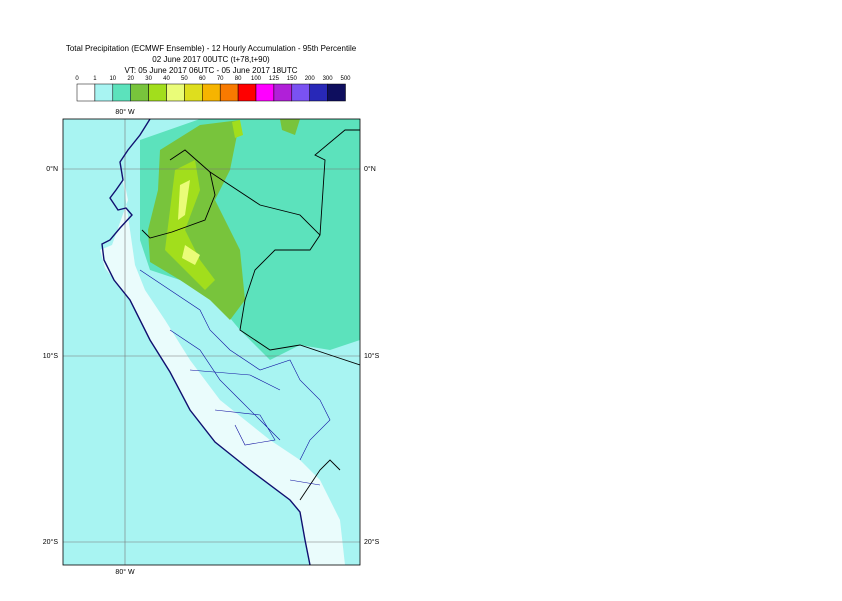 The width and height of the screenshot is (842, 601). What do you see at coordinates (130, 79) in the screenshot?
I see `legend-label: 20` at bounding box center [130, 79].